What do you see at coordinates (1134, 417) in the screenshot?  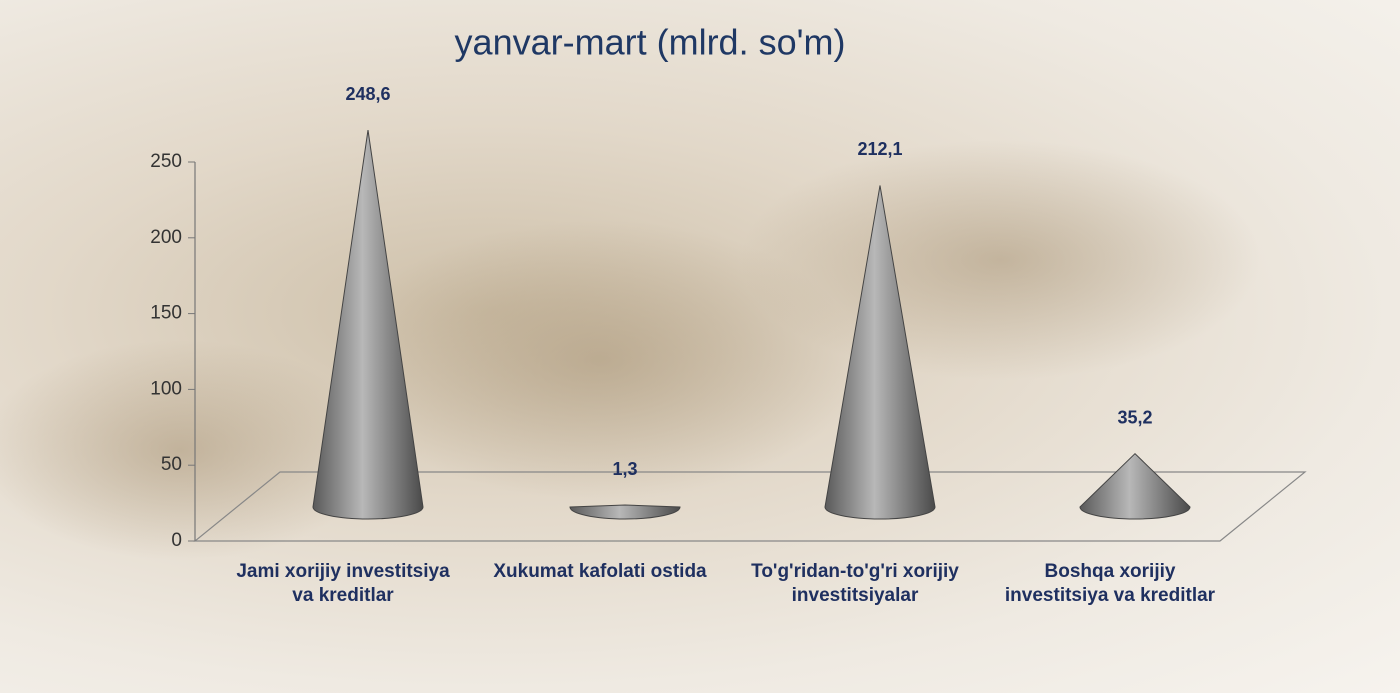 I see `value-label: 35,2` at bounding box center [1134, 417].